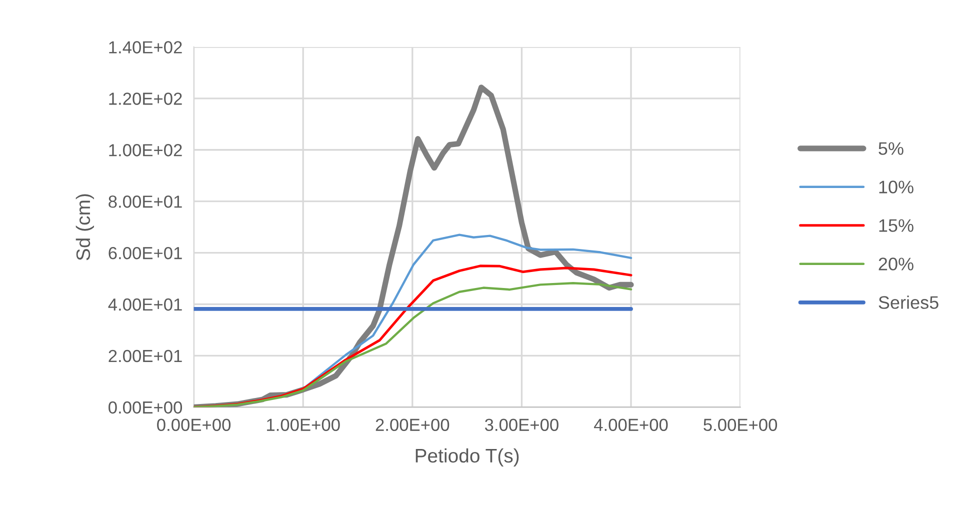 Image resolution: width=969 pixels, height=522 pixels. What do you see at coordinates (521, 425) in the screenshot?
I see `x-tick-label: 3.00E+00` at bounding box center [521, 425].